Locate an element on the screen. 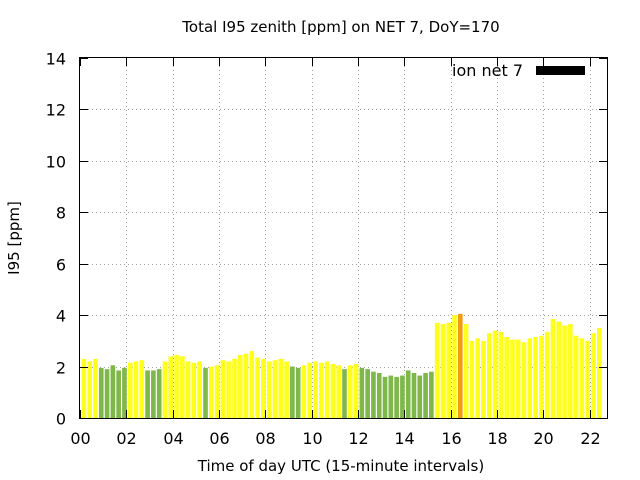 This screenshot has width=640, height=480. legend-swatch is located at coordinates (560, 70).